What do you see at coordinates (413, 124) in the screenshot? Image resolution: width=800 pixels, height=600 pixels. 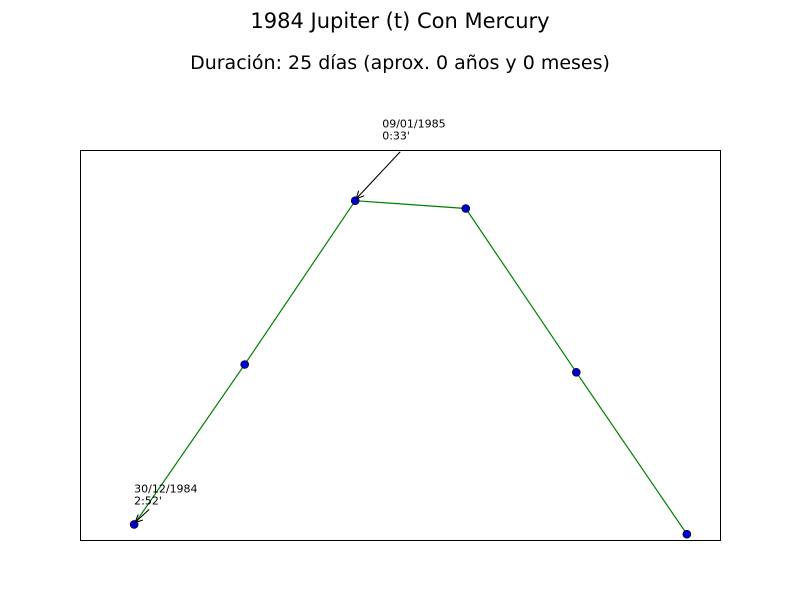 I see `annotation-date-1: 09/01/1985` at bounding box center [413, 124].